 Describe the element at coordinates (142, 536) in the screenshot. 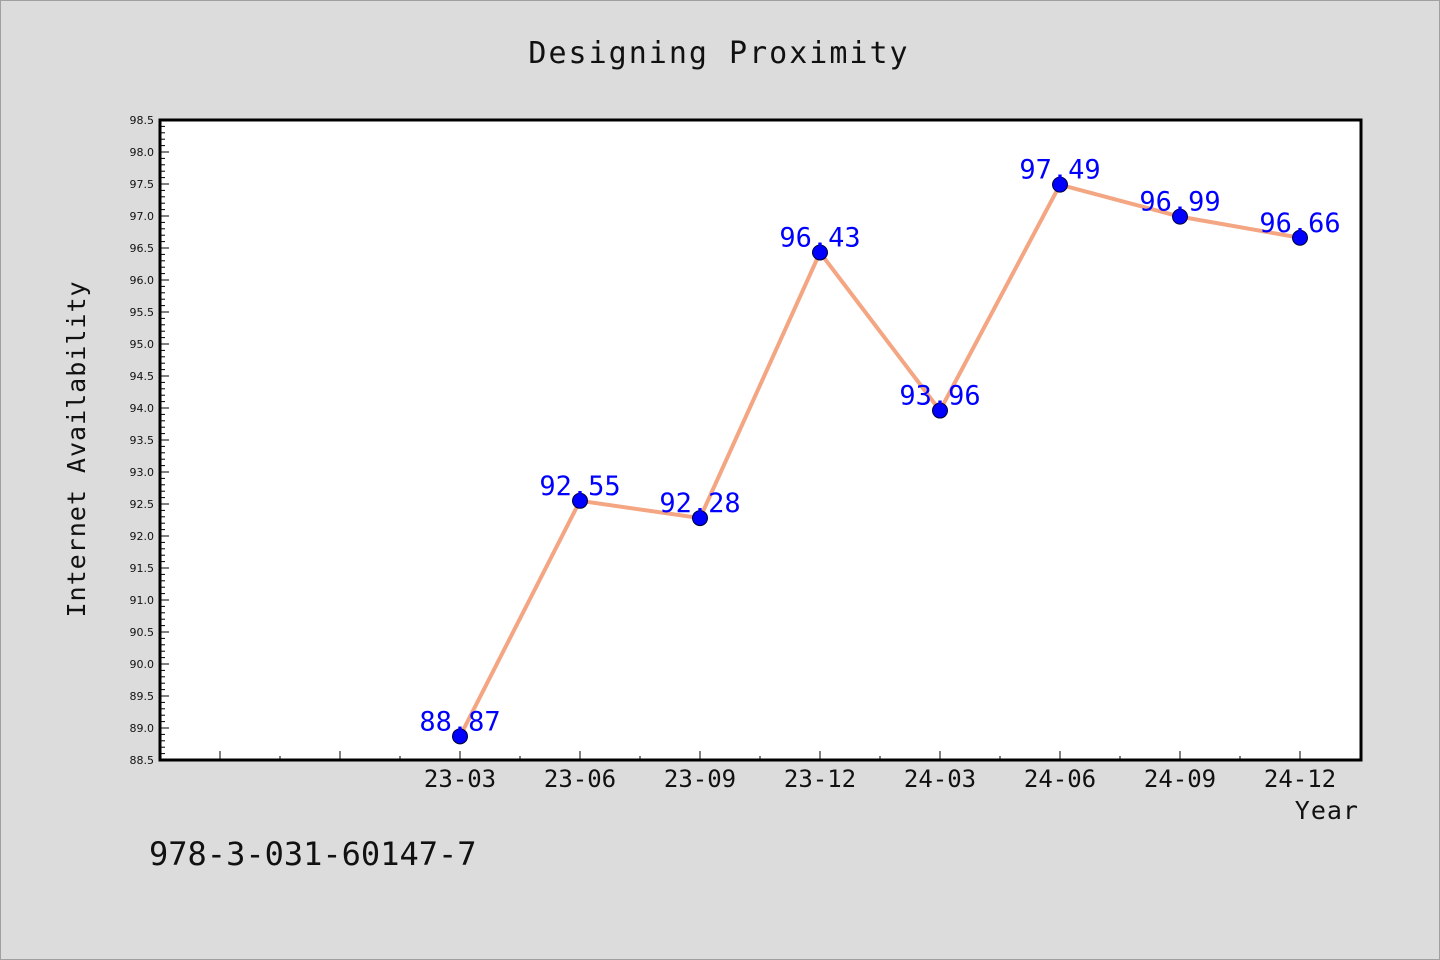

I see `y-tick-label: 92.0` at that location.